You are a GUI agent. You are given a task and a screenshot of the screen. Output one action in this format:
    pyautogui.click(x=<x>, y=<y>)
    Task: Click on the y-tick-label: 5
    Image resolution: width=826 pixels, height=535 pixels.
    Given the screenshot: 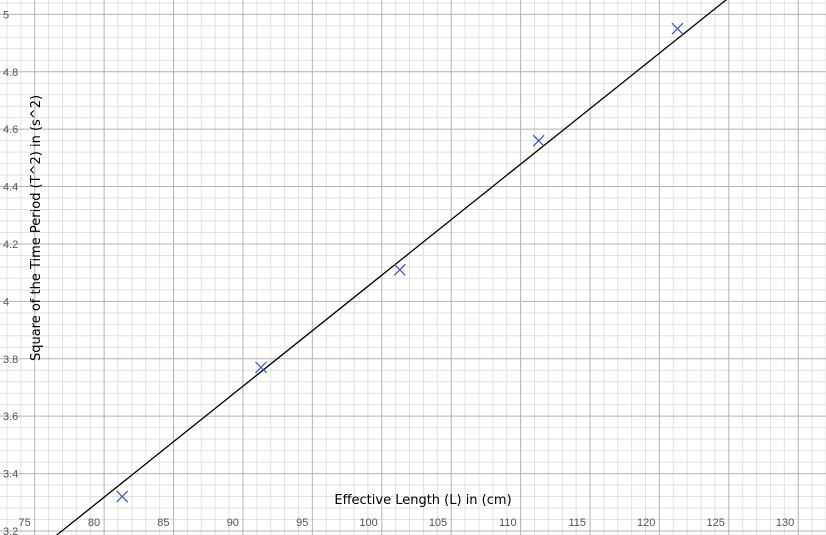 What is the action you would take?
    pyautogui.click(x=6, y=15)
    